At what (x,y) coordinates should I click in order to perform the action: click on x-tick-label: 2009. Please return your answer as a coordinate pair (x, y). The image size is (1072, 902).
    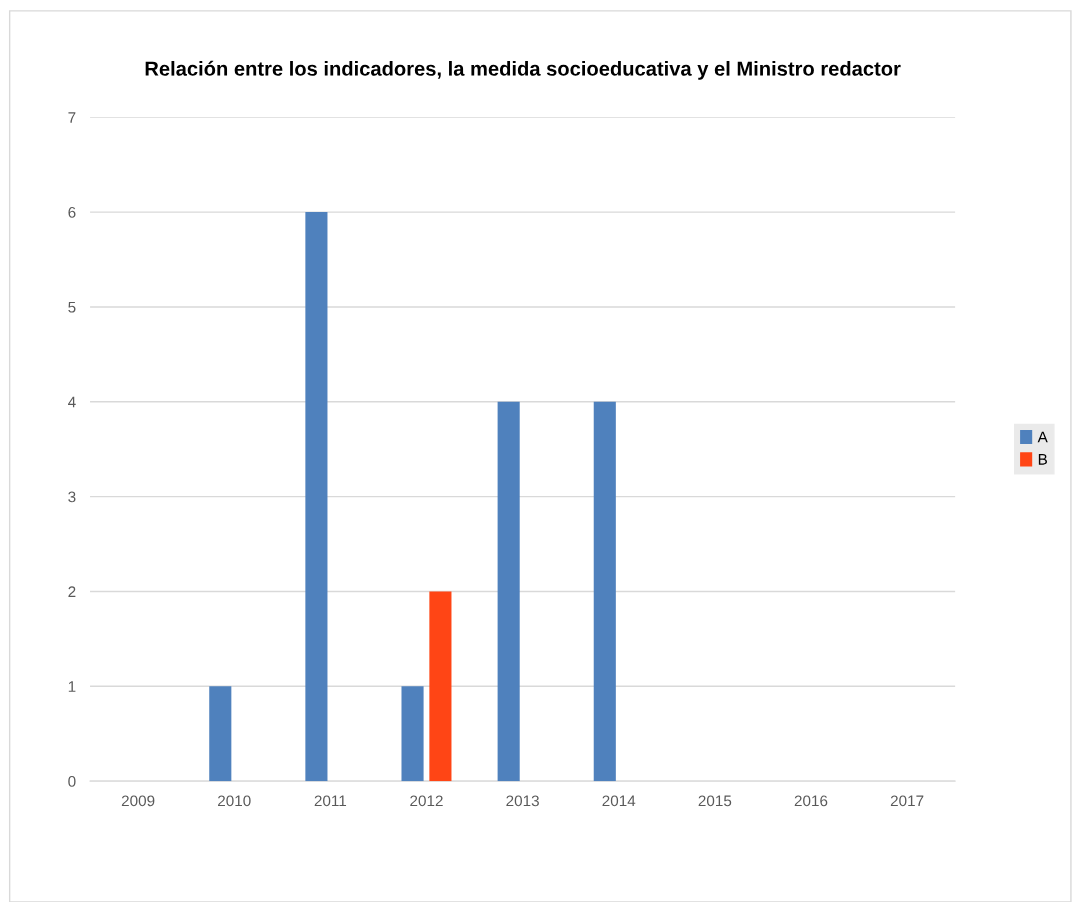
    Looking at the image, I should click on (138, 801).